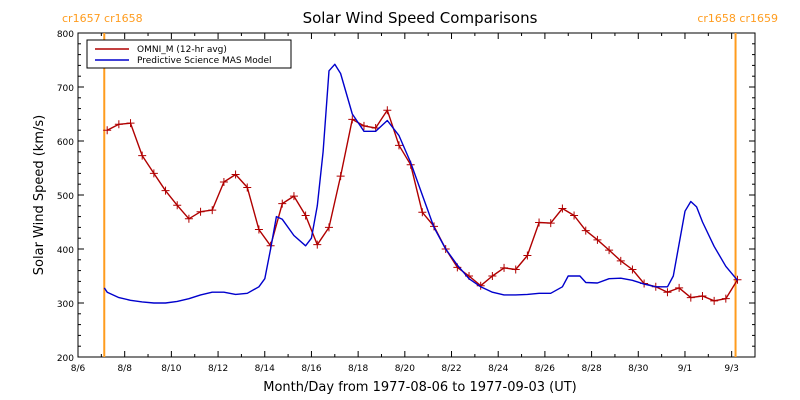 The image size is (800, 400). Describe the element at coordinates (638, 369) in the screenshot. I see `x-tick-label: 8/30` at that location.